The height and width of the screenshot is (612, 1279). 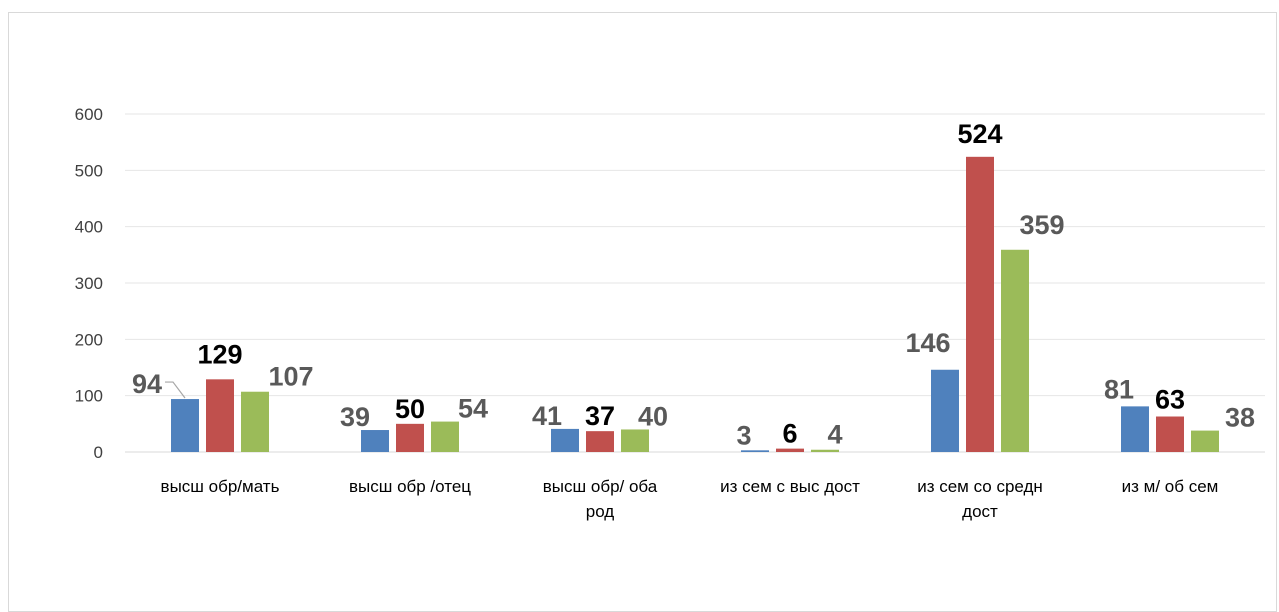 I want to click on data-label: 41, so click(x=547, y=416).